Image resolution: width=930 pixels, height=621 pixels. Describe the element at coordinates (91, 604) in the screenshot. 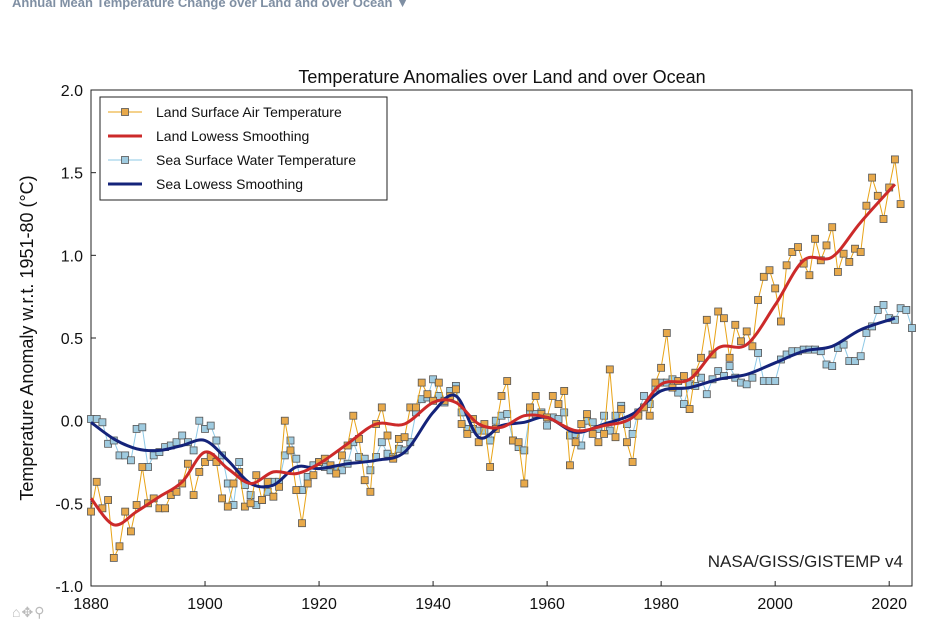

I see `x-tick-label: 1880` at that location.